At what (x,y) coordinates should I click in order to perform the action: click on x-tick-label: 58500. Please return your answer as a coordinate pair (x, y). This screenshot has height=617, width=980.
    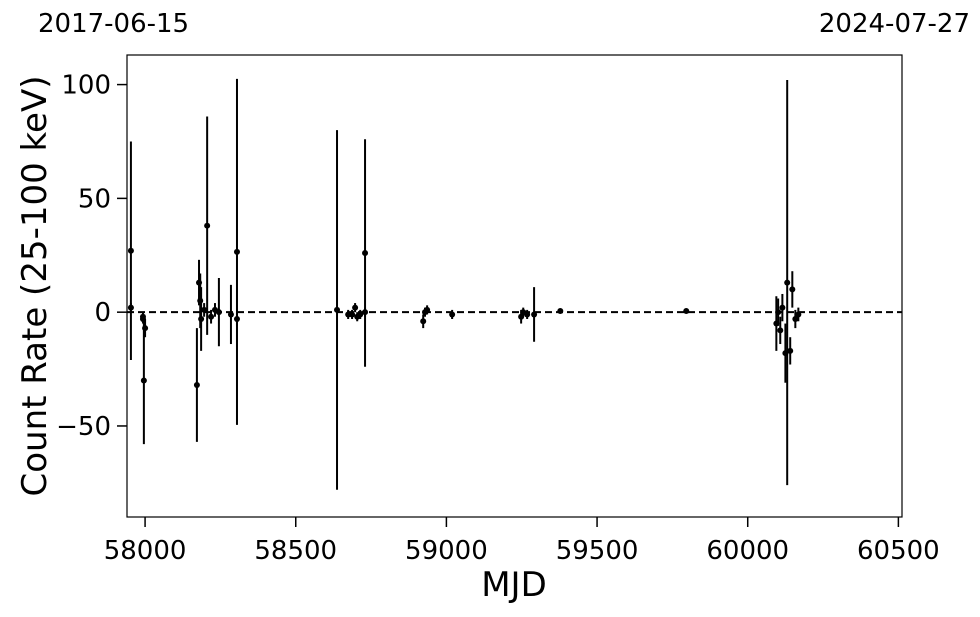
    Looking at the image, I should click on (295, 551).